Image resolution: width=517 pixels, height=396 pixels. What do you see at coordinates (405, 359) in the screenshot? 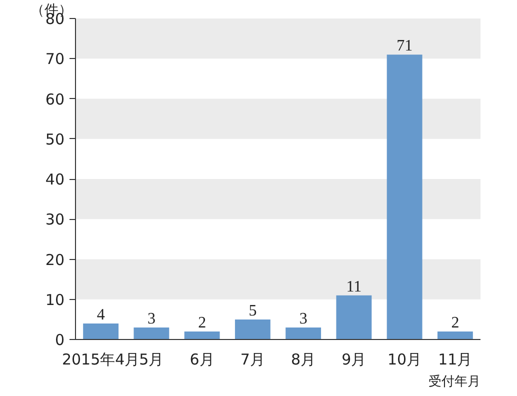
I see `x-tick-label: 10月` at bounding box center [405, 359].